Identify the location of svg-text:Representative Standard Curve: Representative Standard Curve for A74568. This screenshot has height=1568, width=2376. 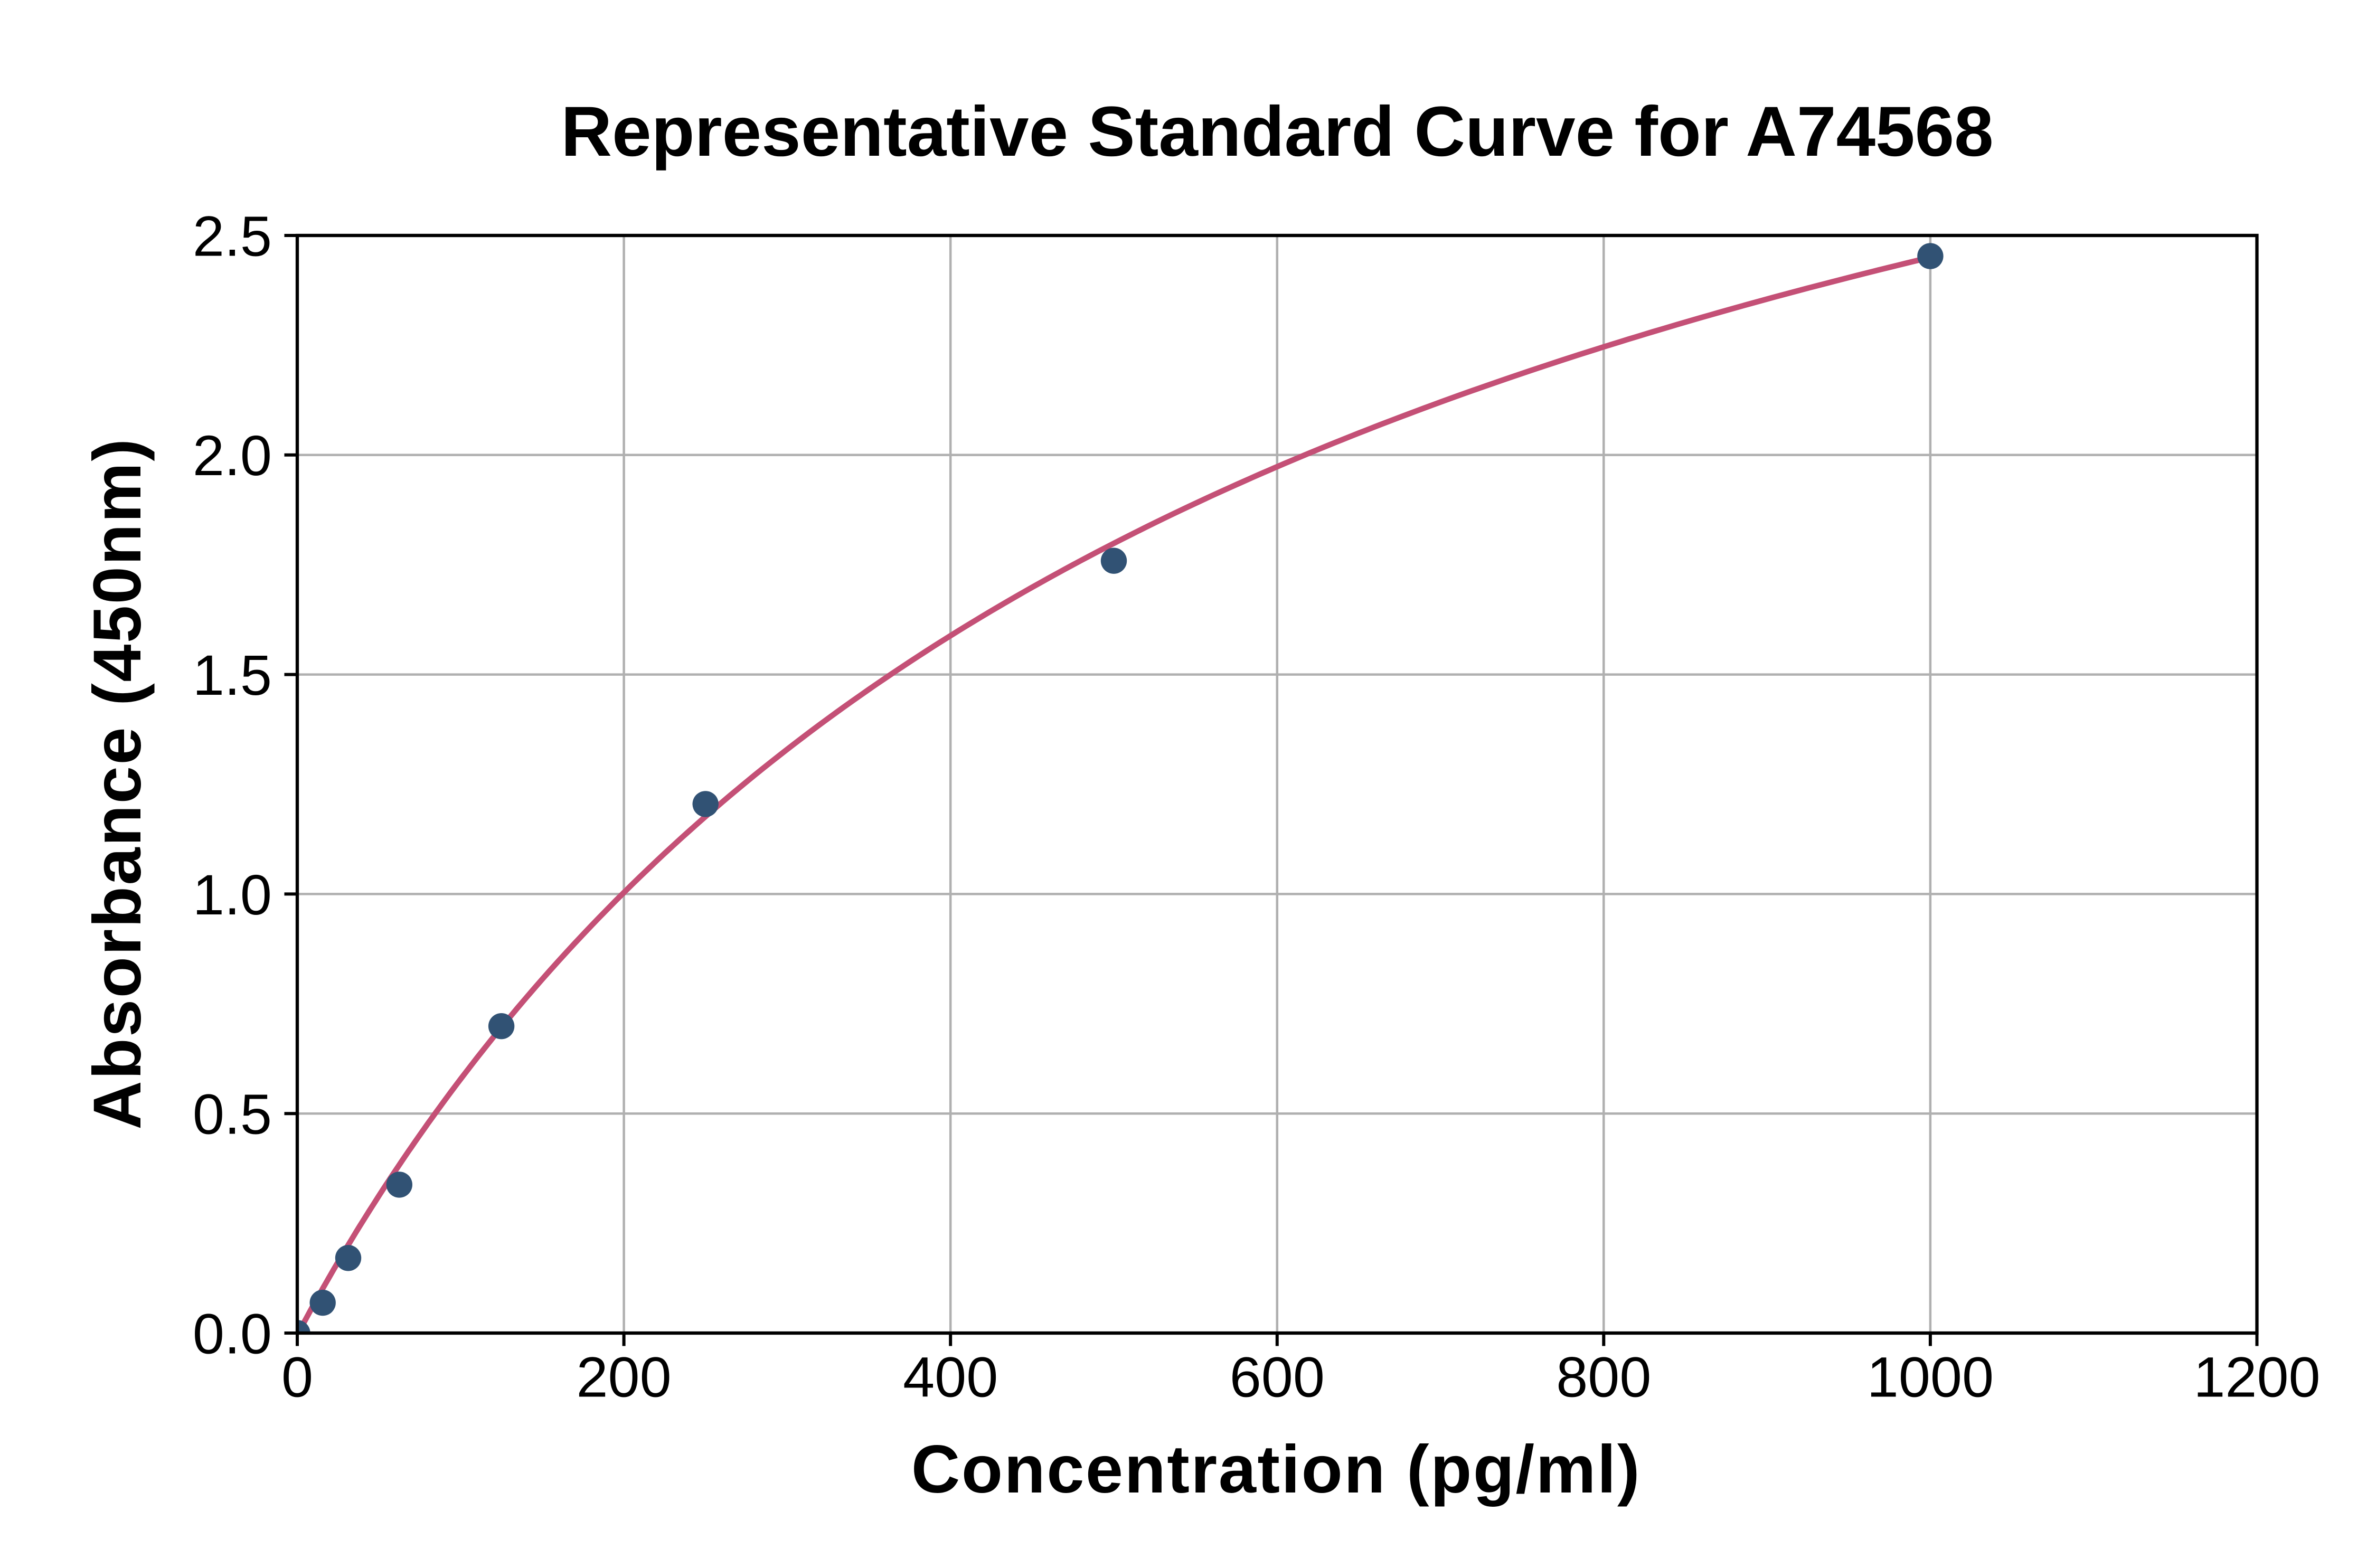
(1277, 131).